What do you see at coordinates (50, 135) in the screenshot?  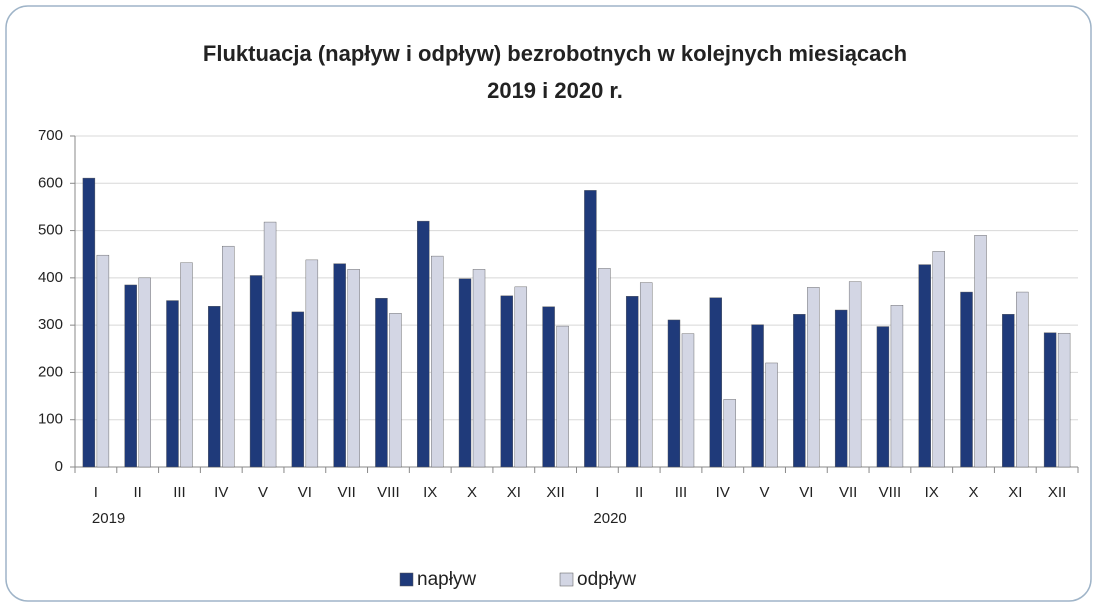 I see `y-tick-label: 700` at bounding box center [50, 135].